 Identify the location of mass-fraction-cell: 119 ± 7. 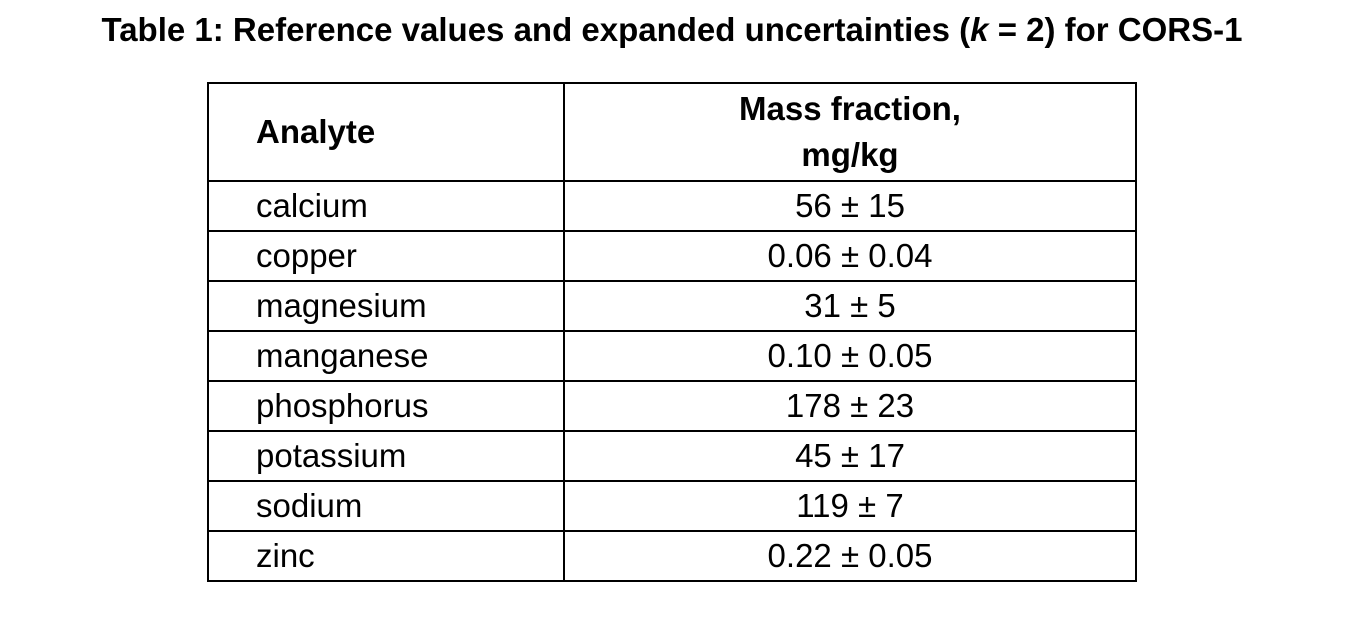
(850, 506).